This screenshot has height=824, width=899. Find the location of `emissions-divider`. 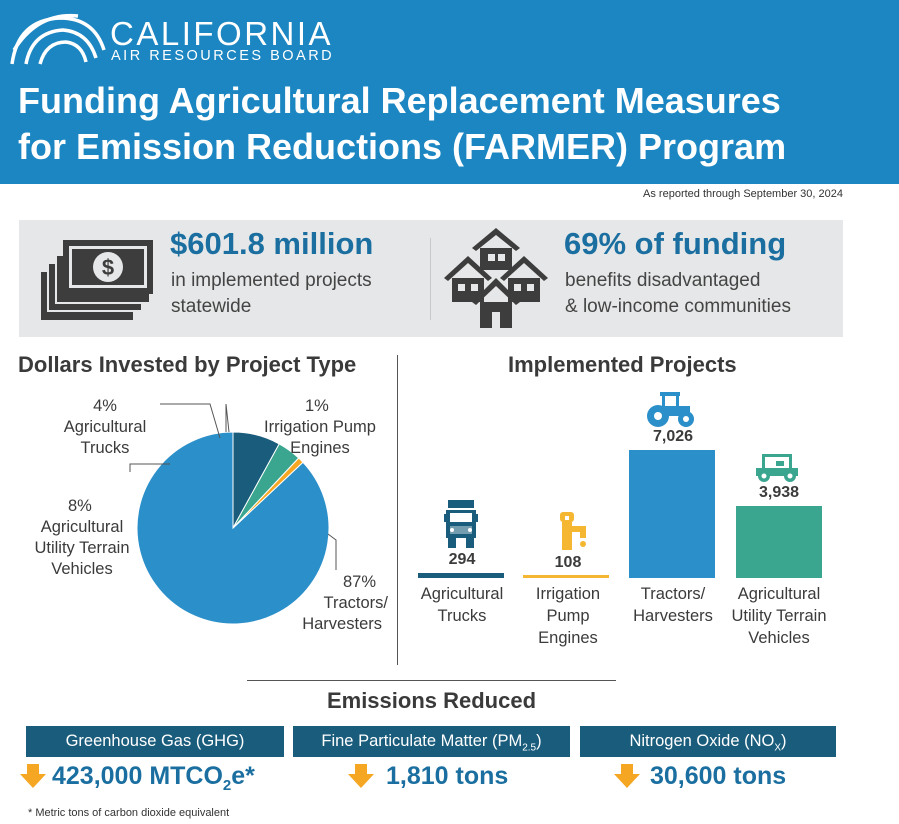

emissions-divider is located at coordinates (431, 680).